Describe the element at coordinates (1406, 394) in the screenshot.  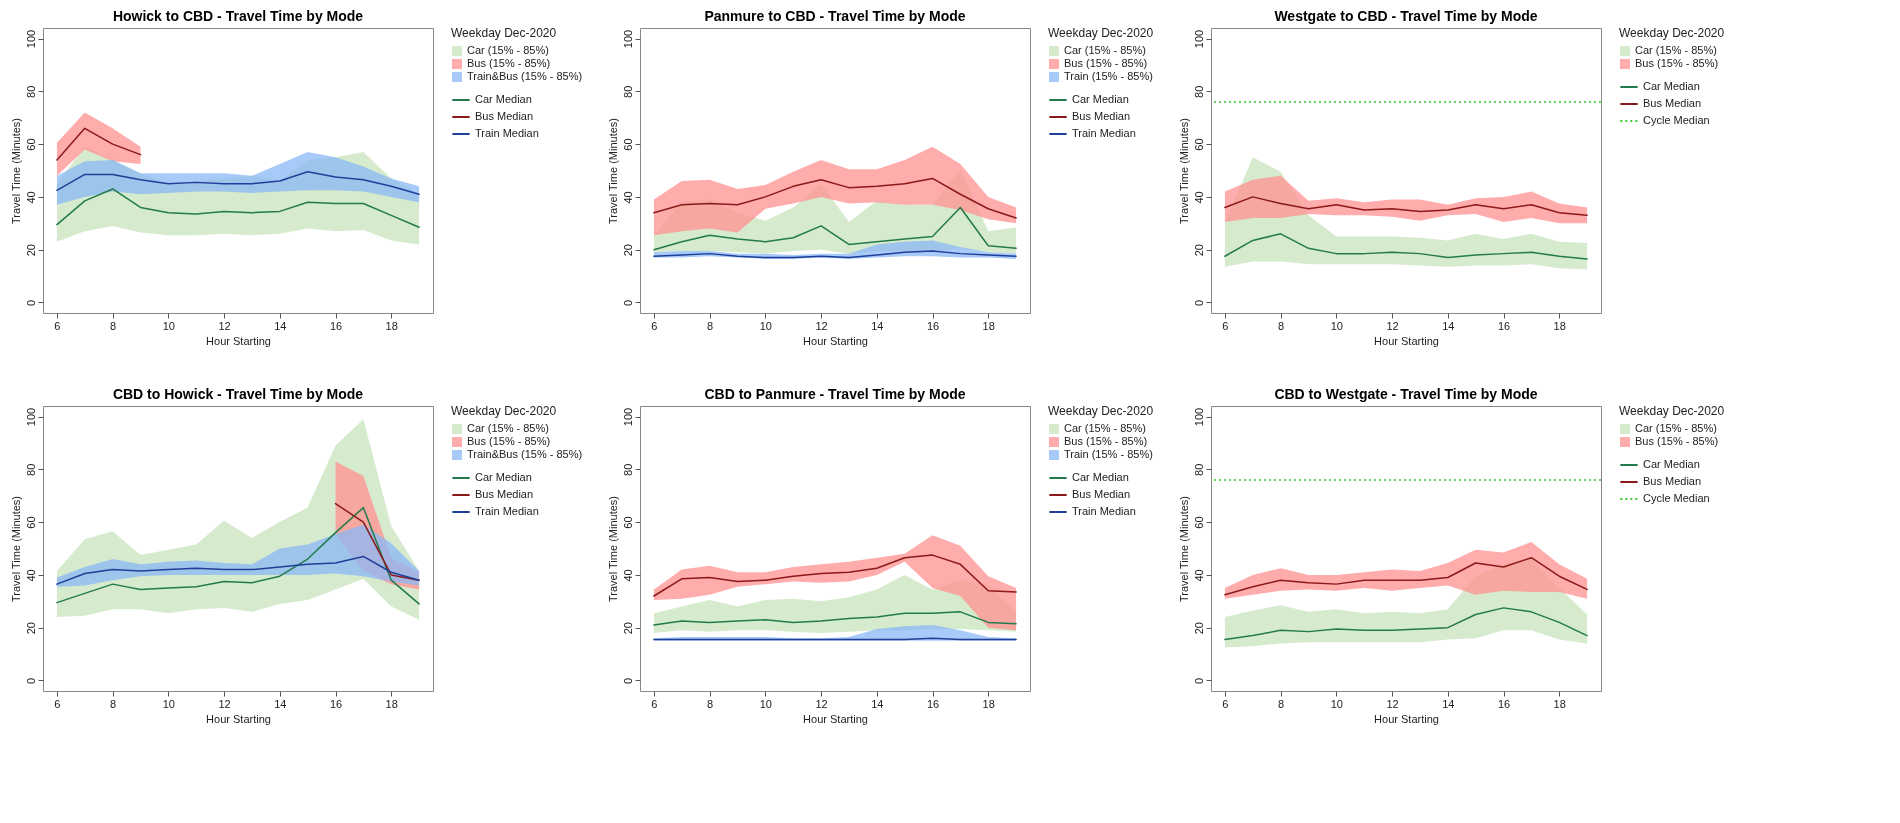
I see `chart-title: CBD to Westgate - Travel Time by Mode` at that location.